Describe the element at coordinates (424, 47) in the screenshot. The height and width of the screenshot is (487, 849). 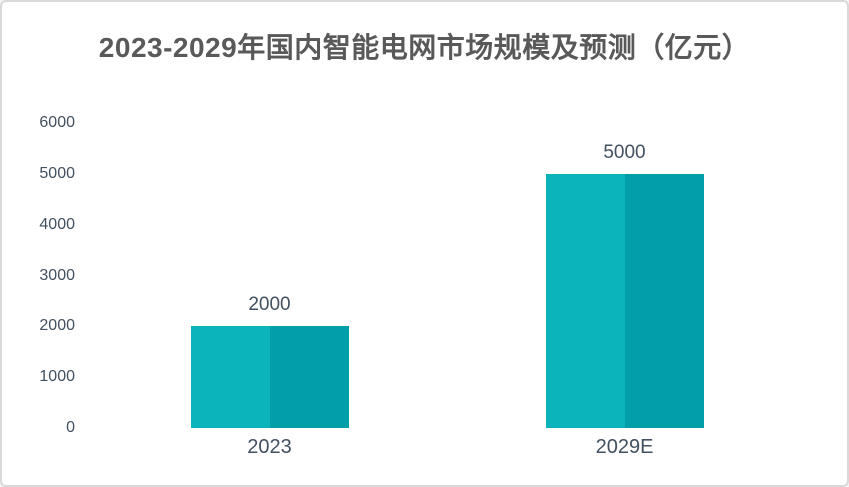
I see `chart-title: 2023-2029年国内智能电网市场规模及预测（亿元）` at that location.